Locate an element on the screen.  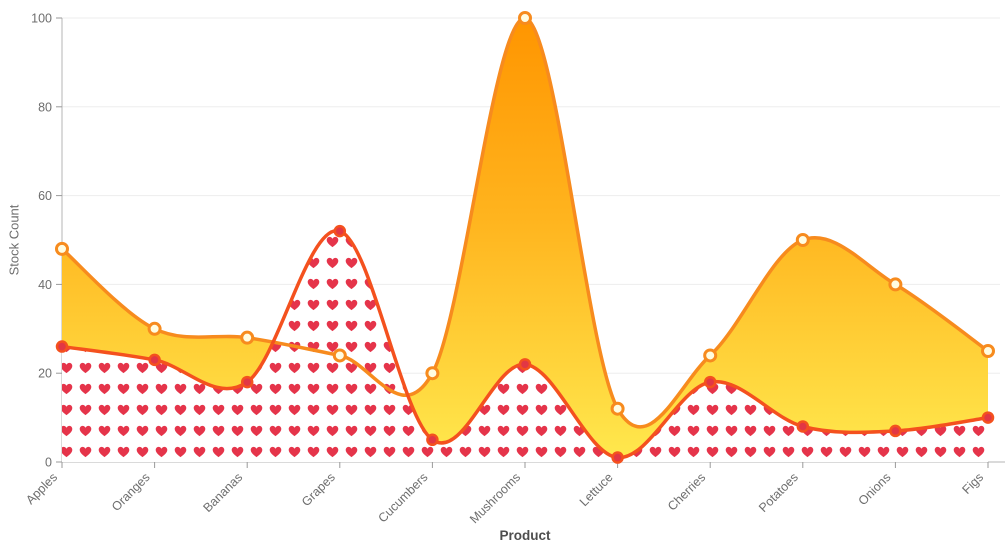
y-tick-label: 60 is located at coordinates (45, 196).